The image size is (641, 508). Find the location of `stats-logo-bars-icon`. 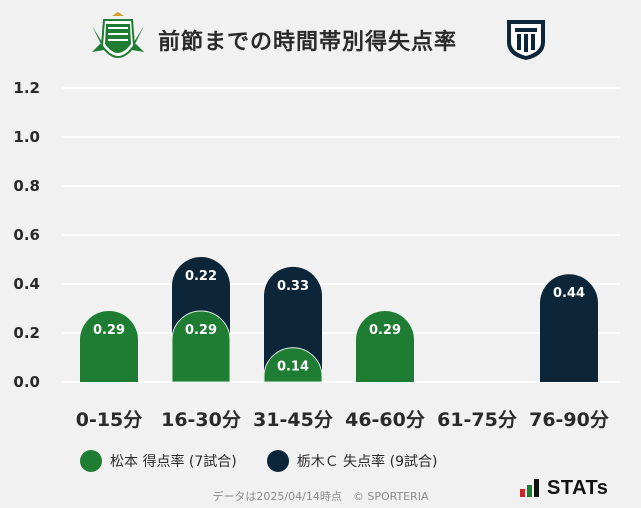

stats-logo-bars-icon is located at coordinates (530, 488).